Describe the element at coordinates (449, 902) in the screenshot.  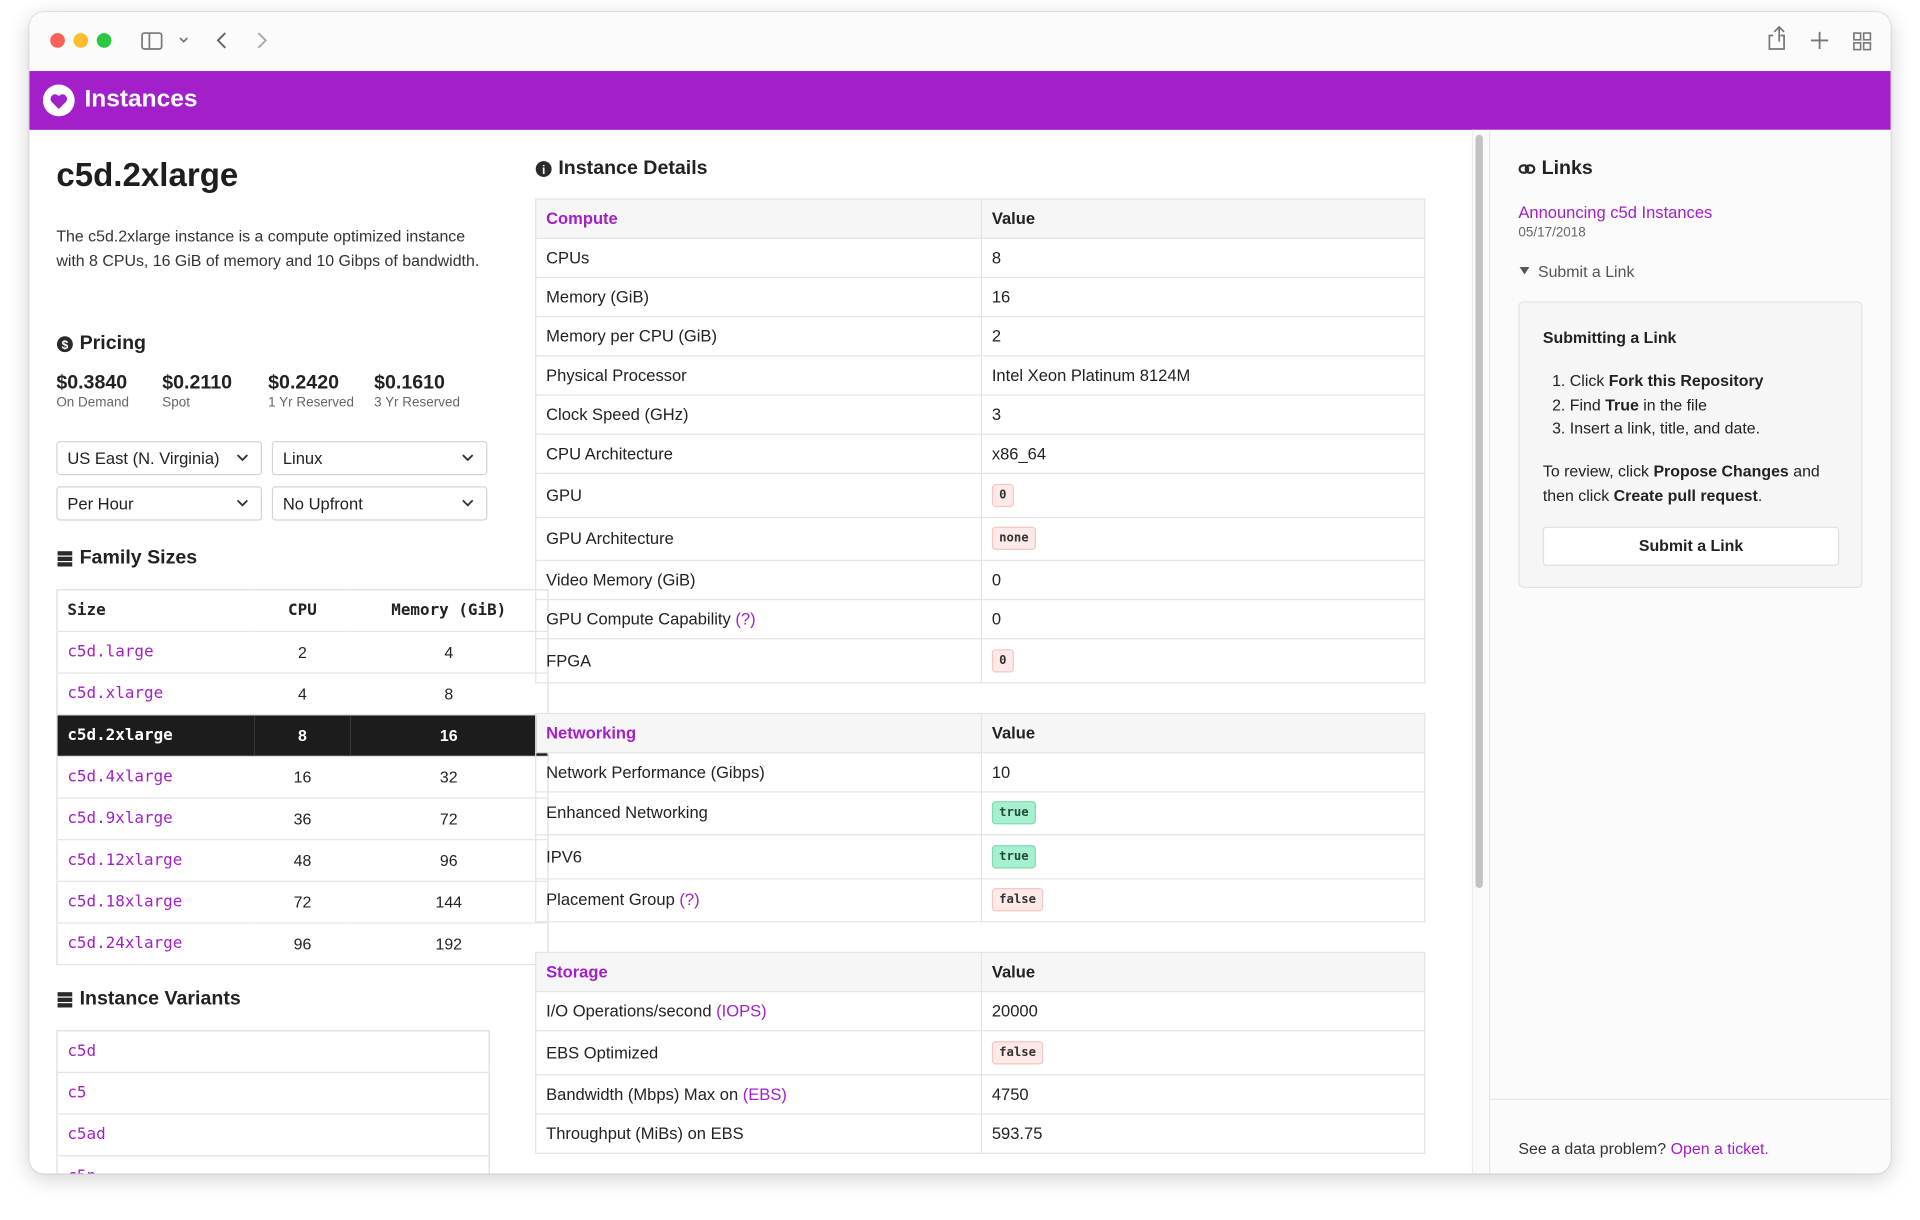
I see `cell: 144` at that location.